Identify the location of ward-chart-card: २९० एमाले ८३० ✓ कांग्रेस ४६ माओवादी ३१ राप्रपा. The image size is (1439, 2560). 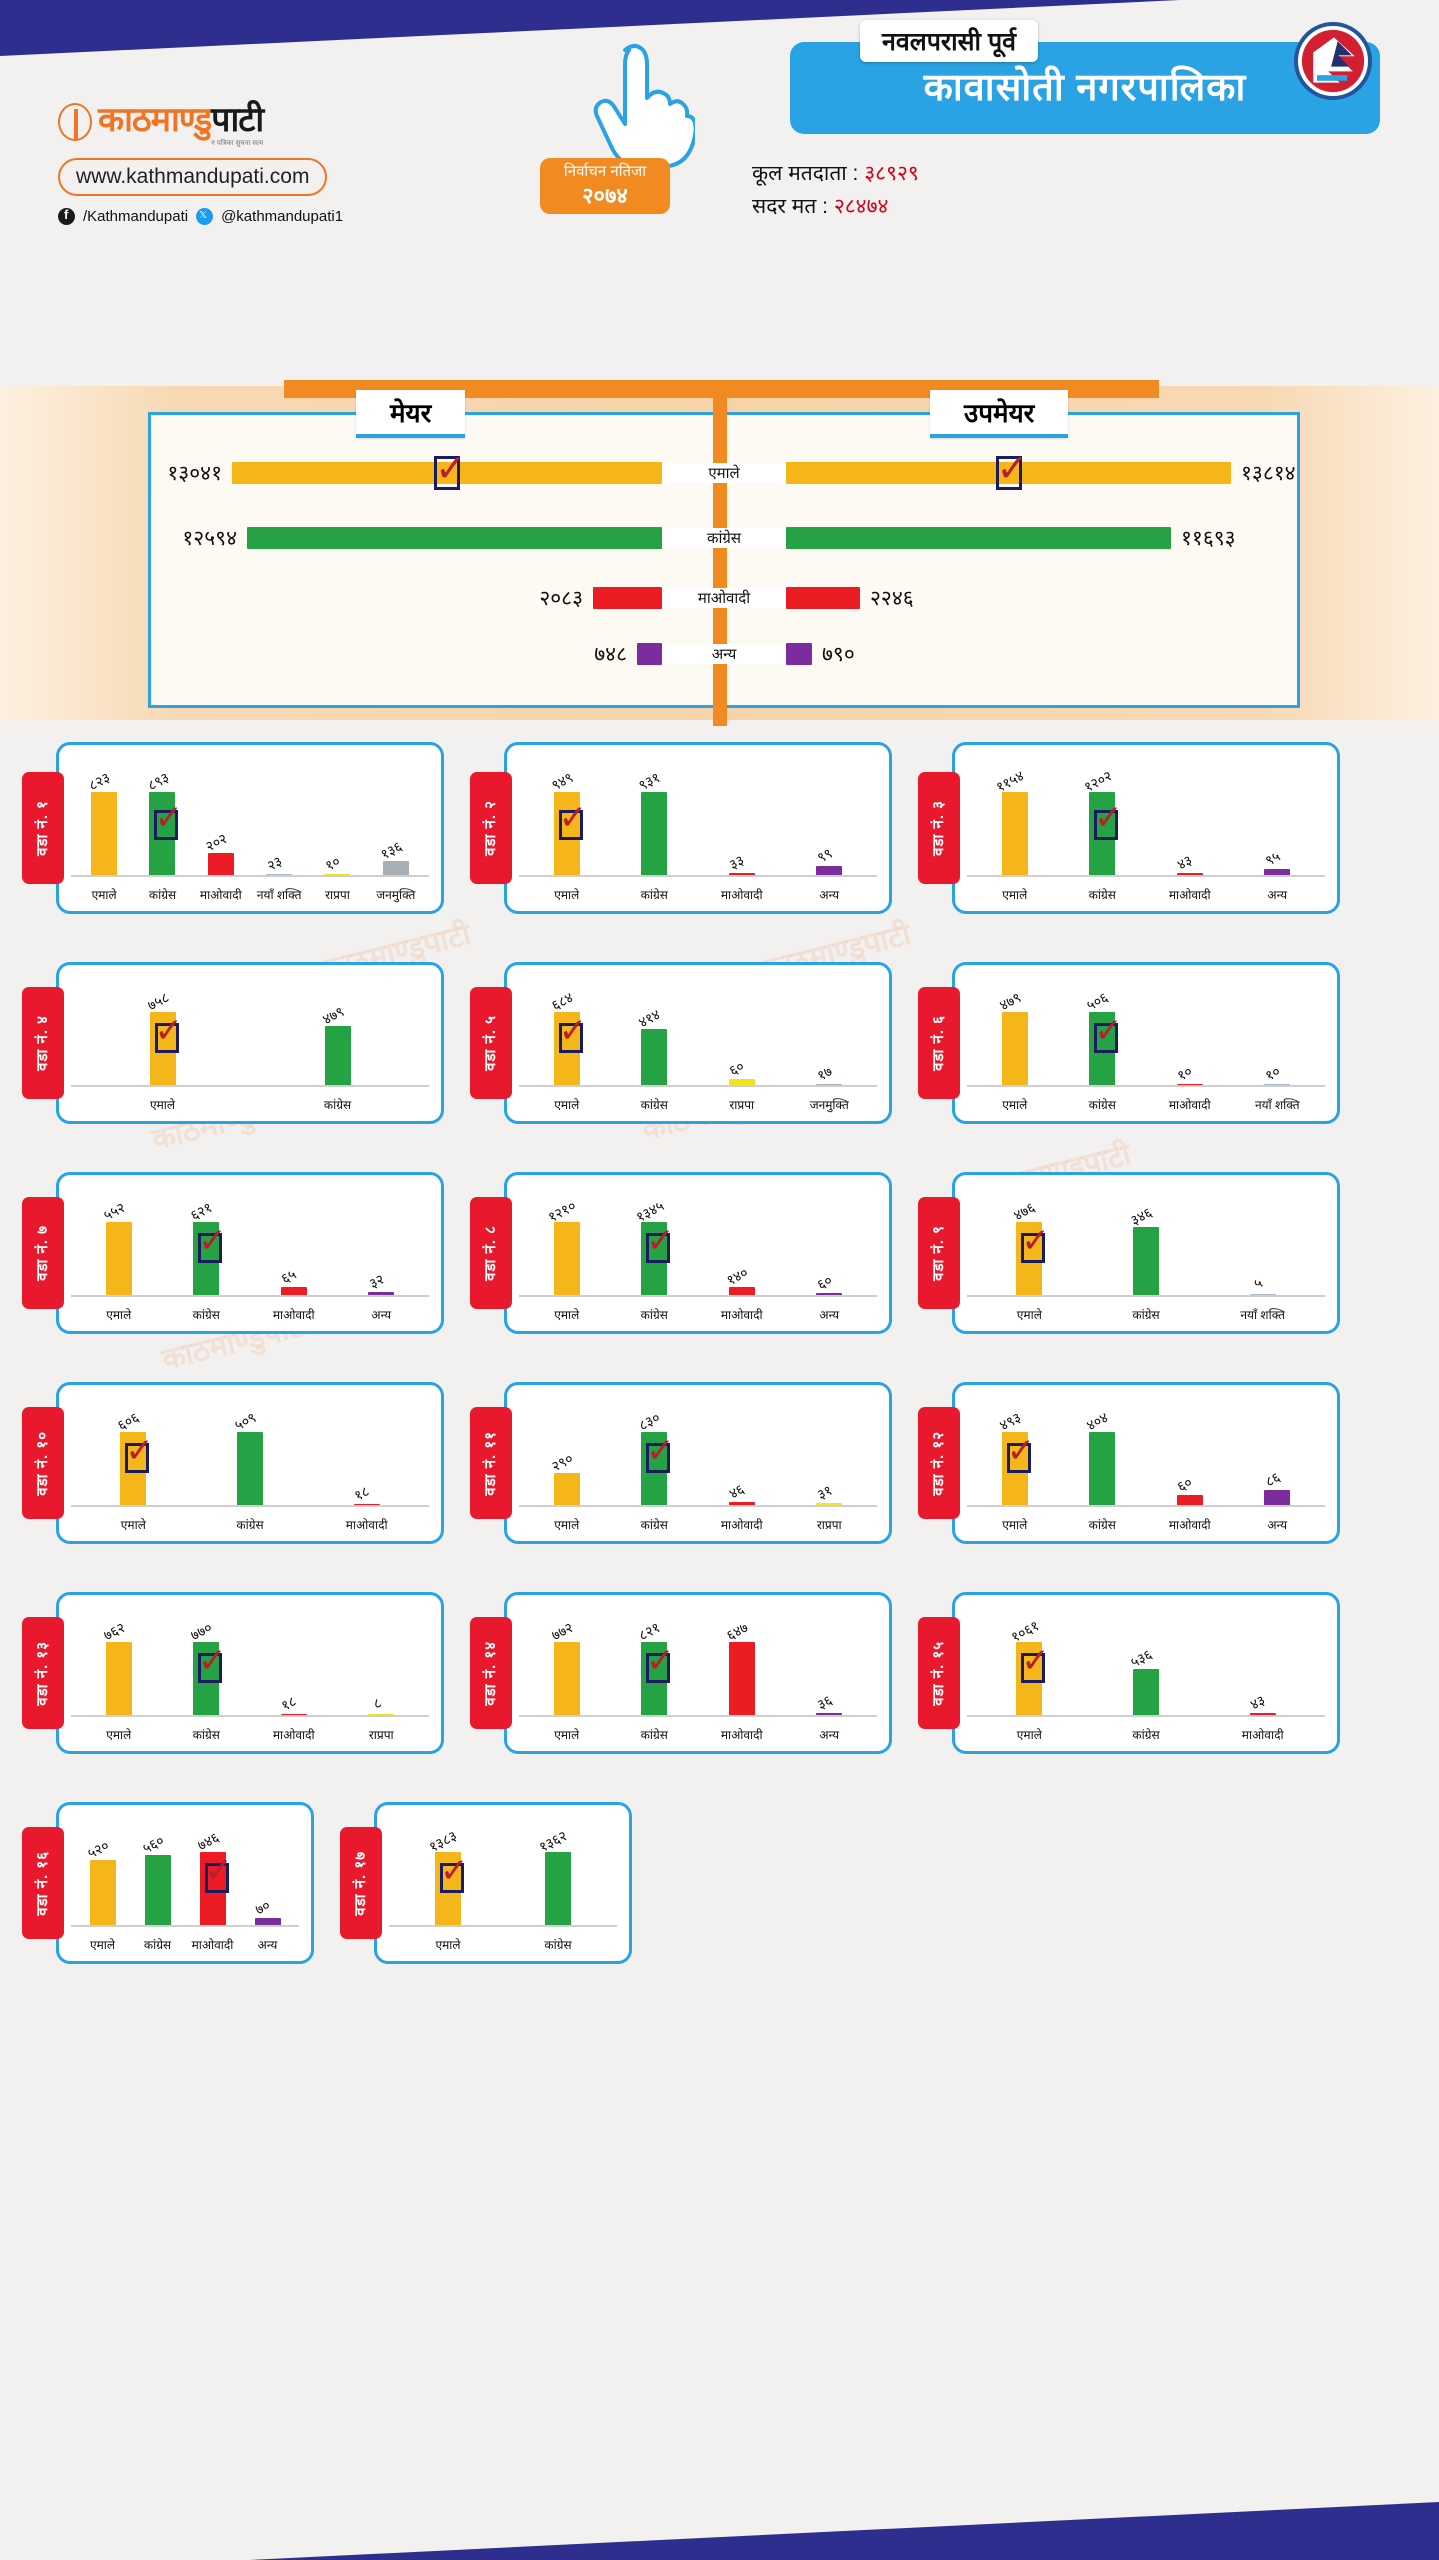
(698, 1463).